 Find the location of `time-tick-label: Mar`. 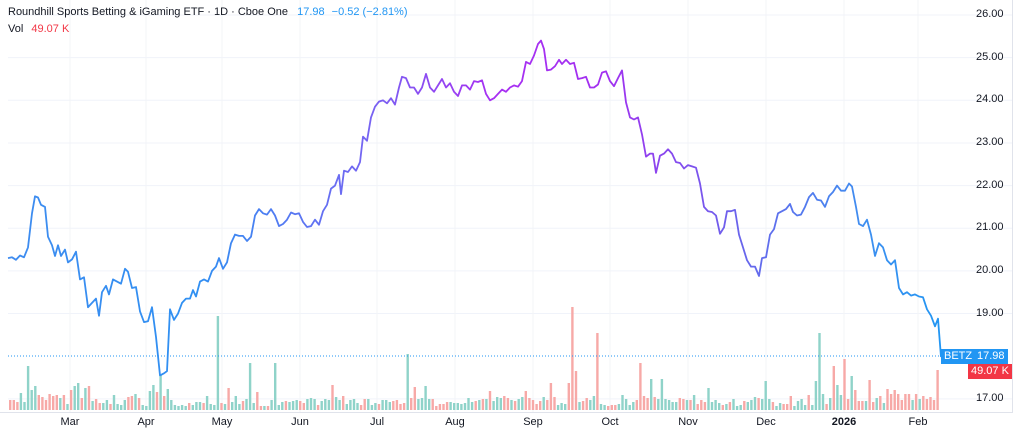

time-tick-label: Mar is located at coordinates (70, 422).